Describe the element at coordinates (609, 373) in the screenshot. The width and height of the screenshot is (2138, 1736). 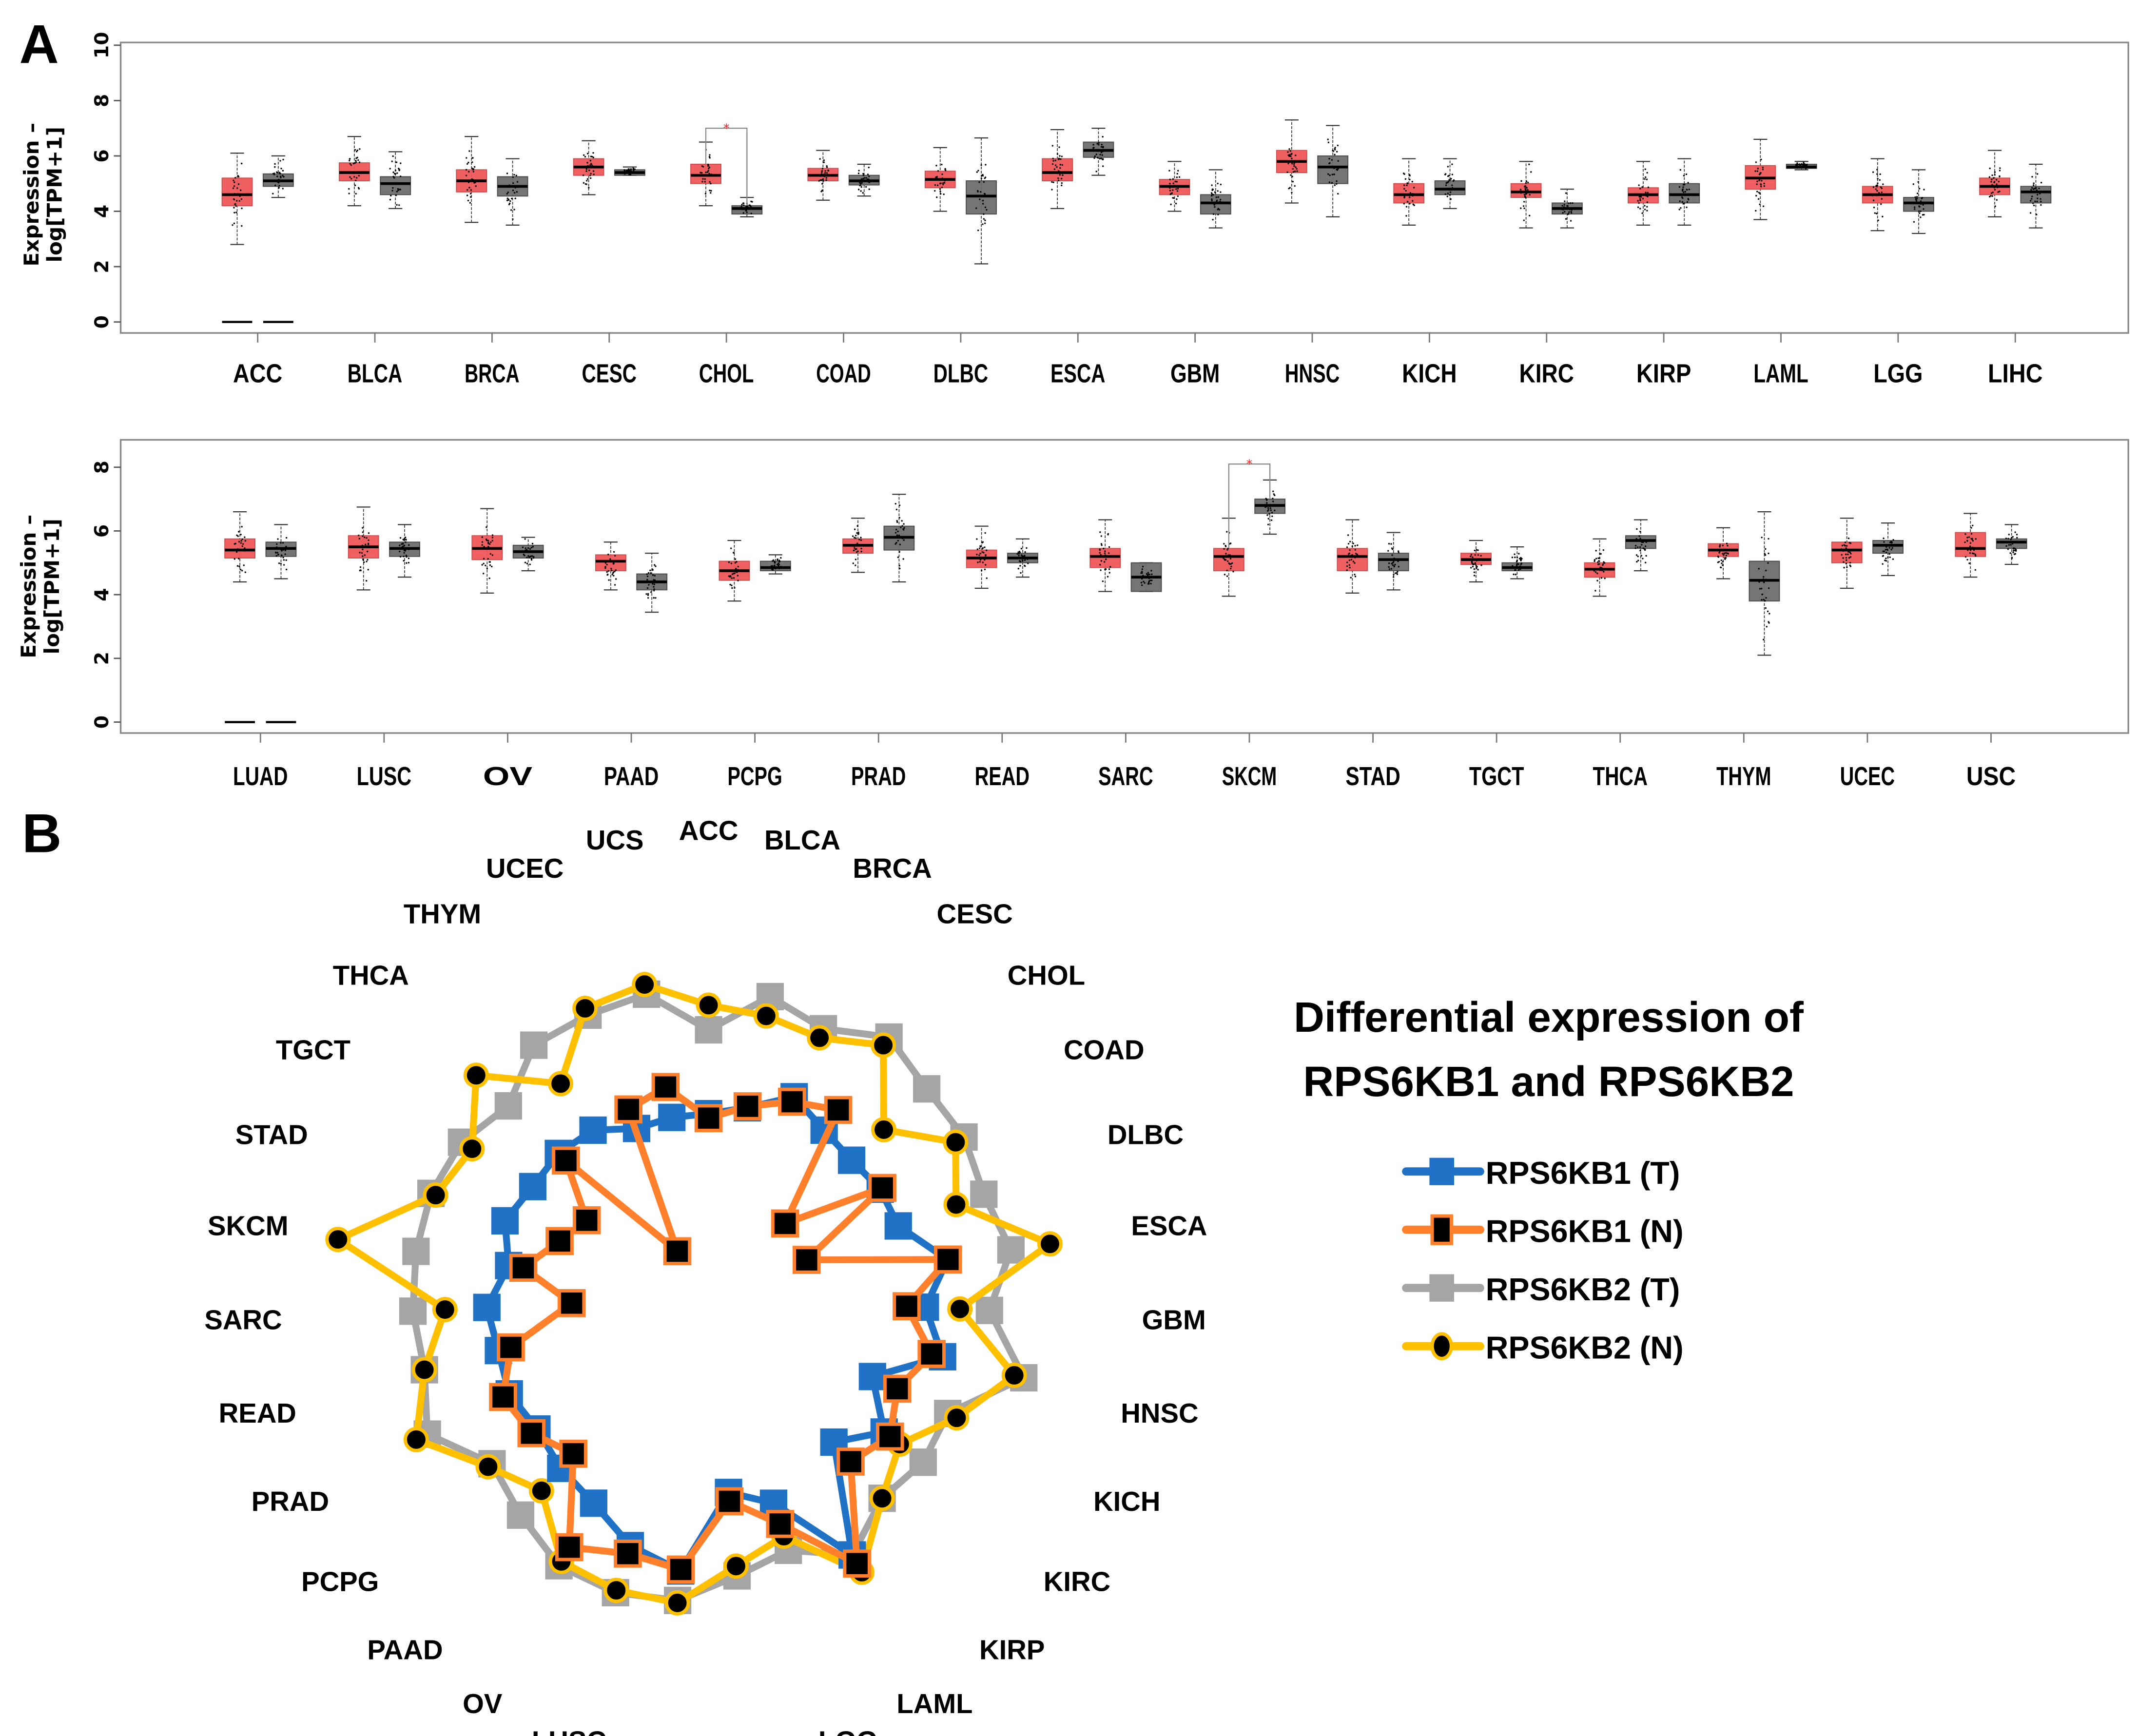
I see `category-label: CESC` at that location.